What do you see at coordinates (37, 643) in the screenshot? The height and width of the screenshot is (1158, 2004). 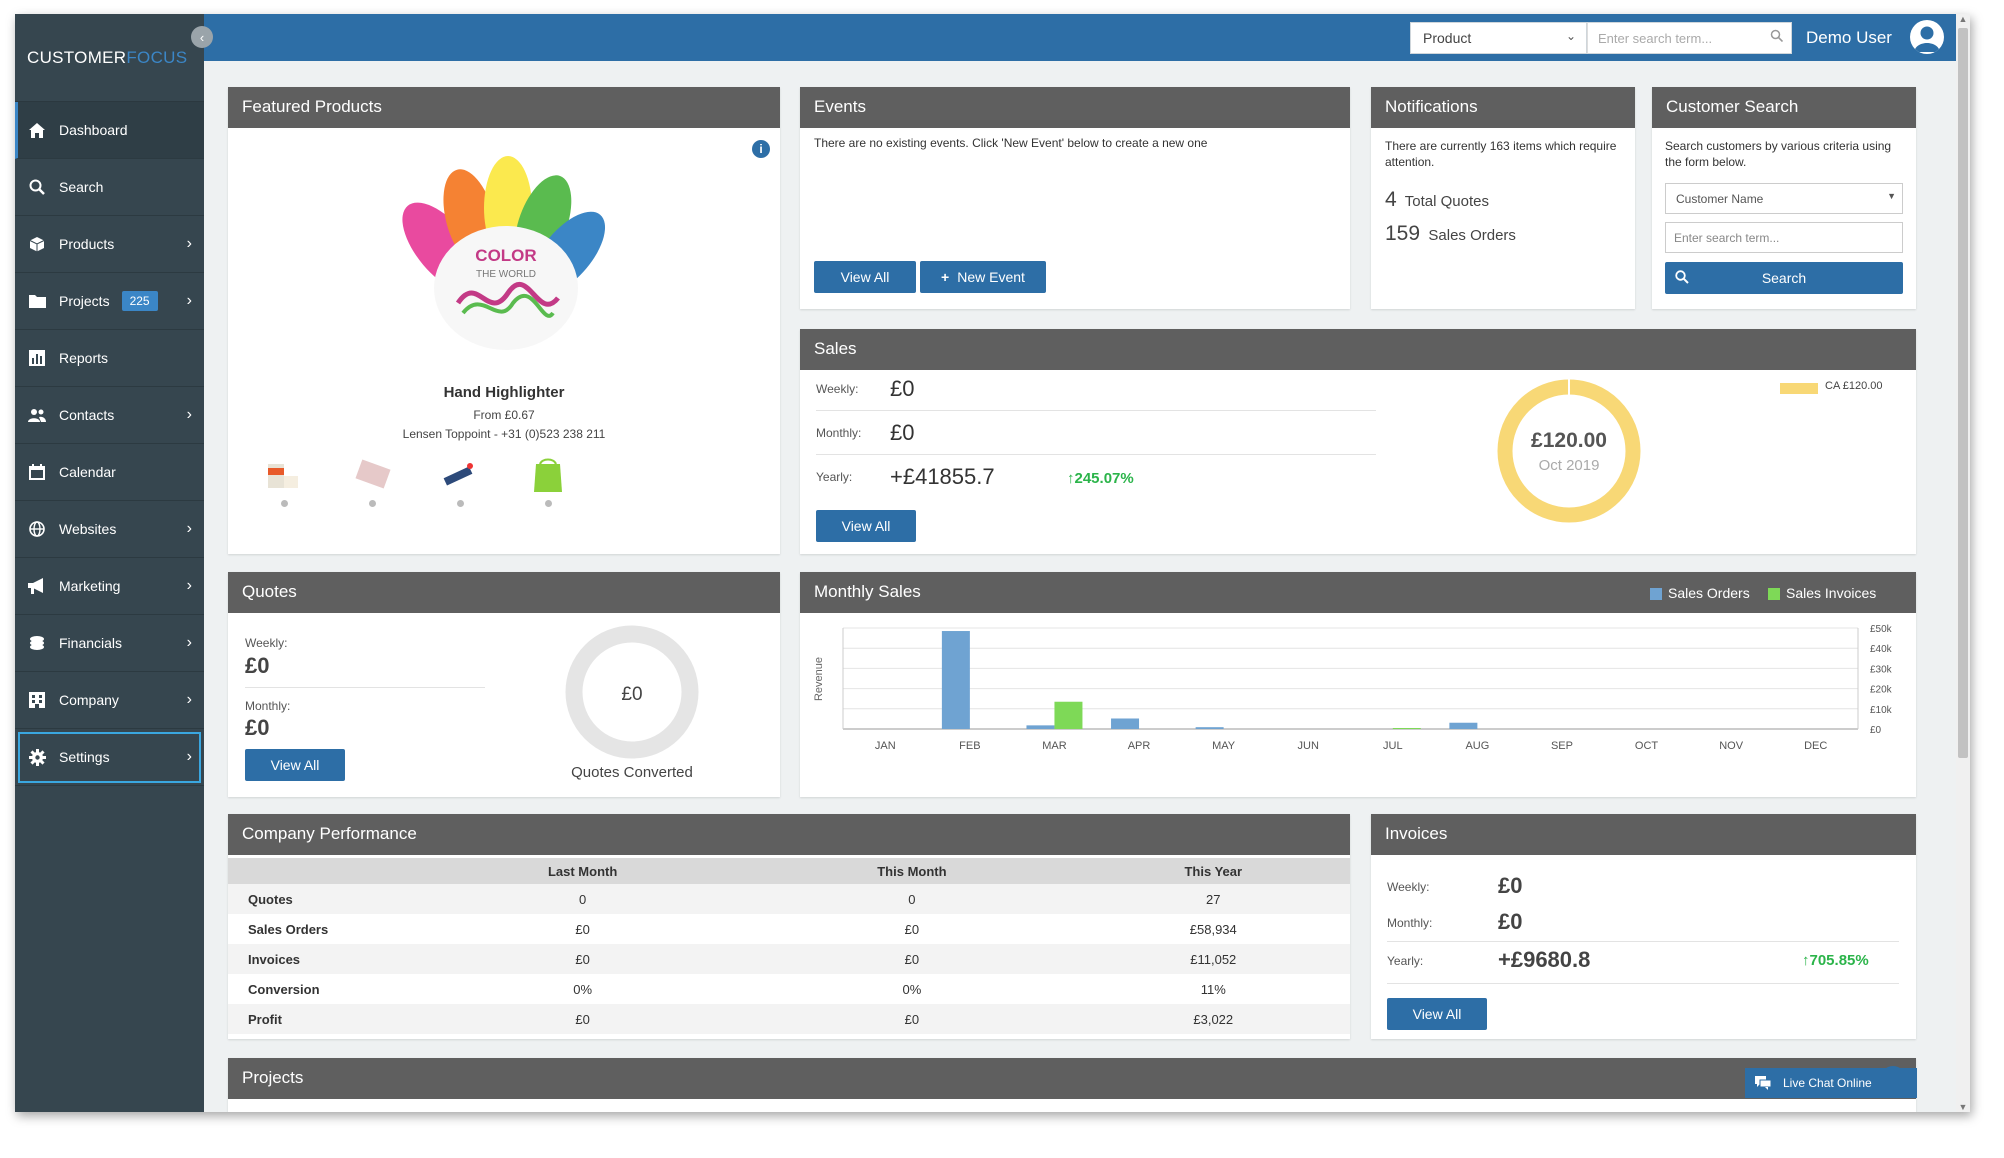 I see `coins-icon` at bounding box center [37, 643].